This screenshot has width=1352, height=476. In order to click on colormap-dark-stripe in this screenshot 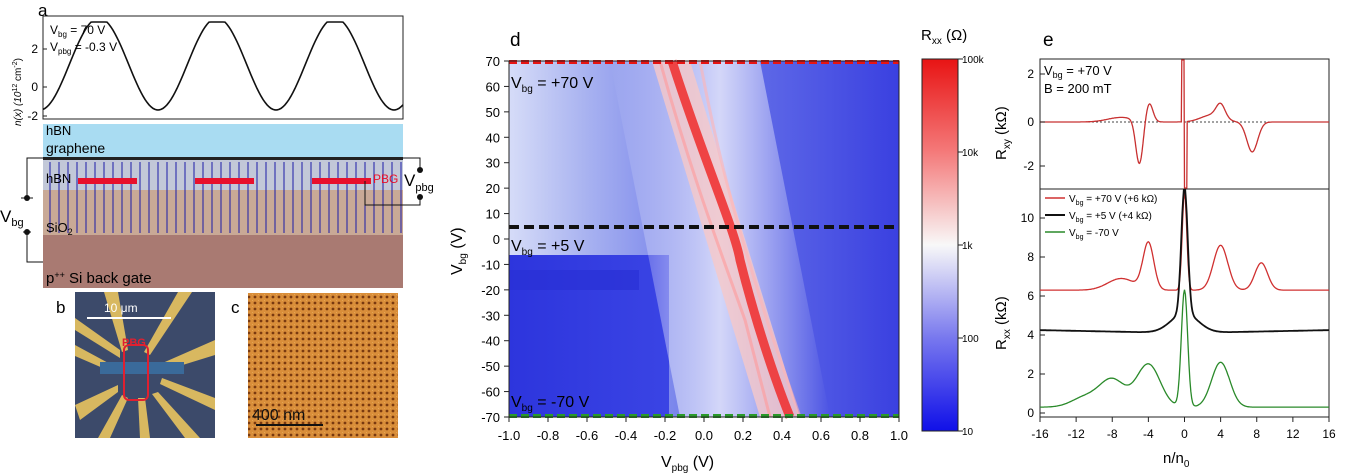, I will do `click(574, 280)`.